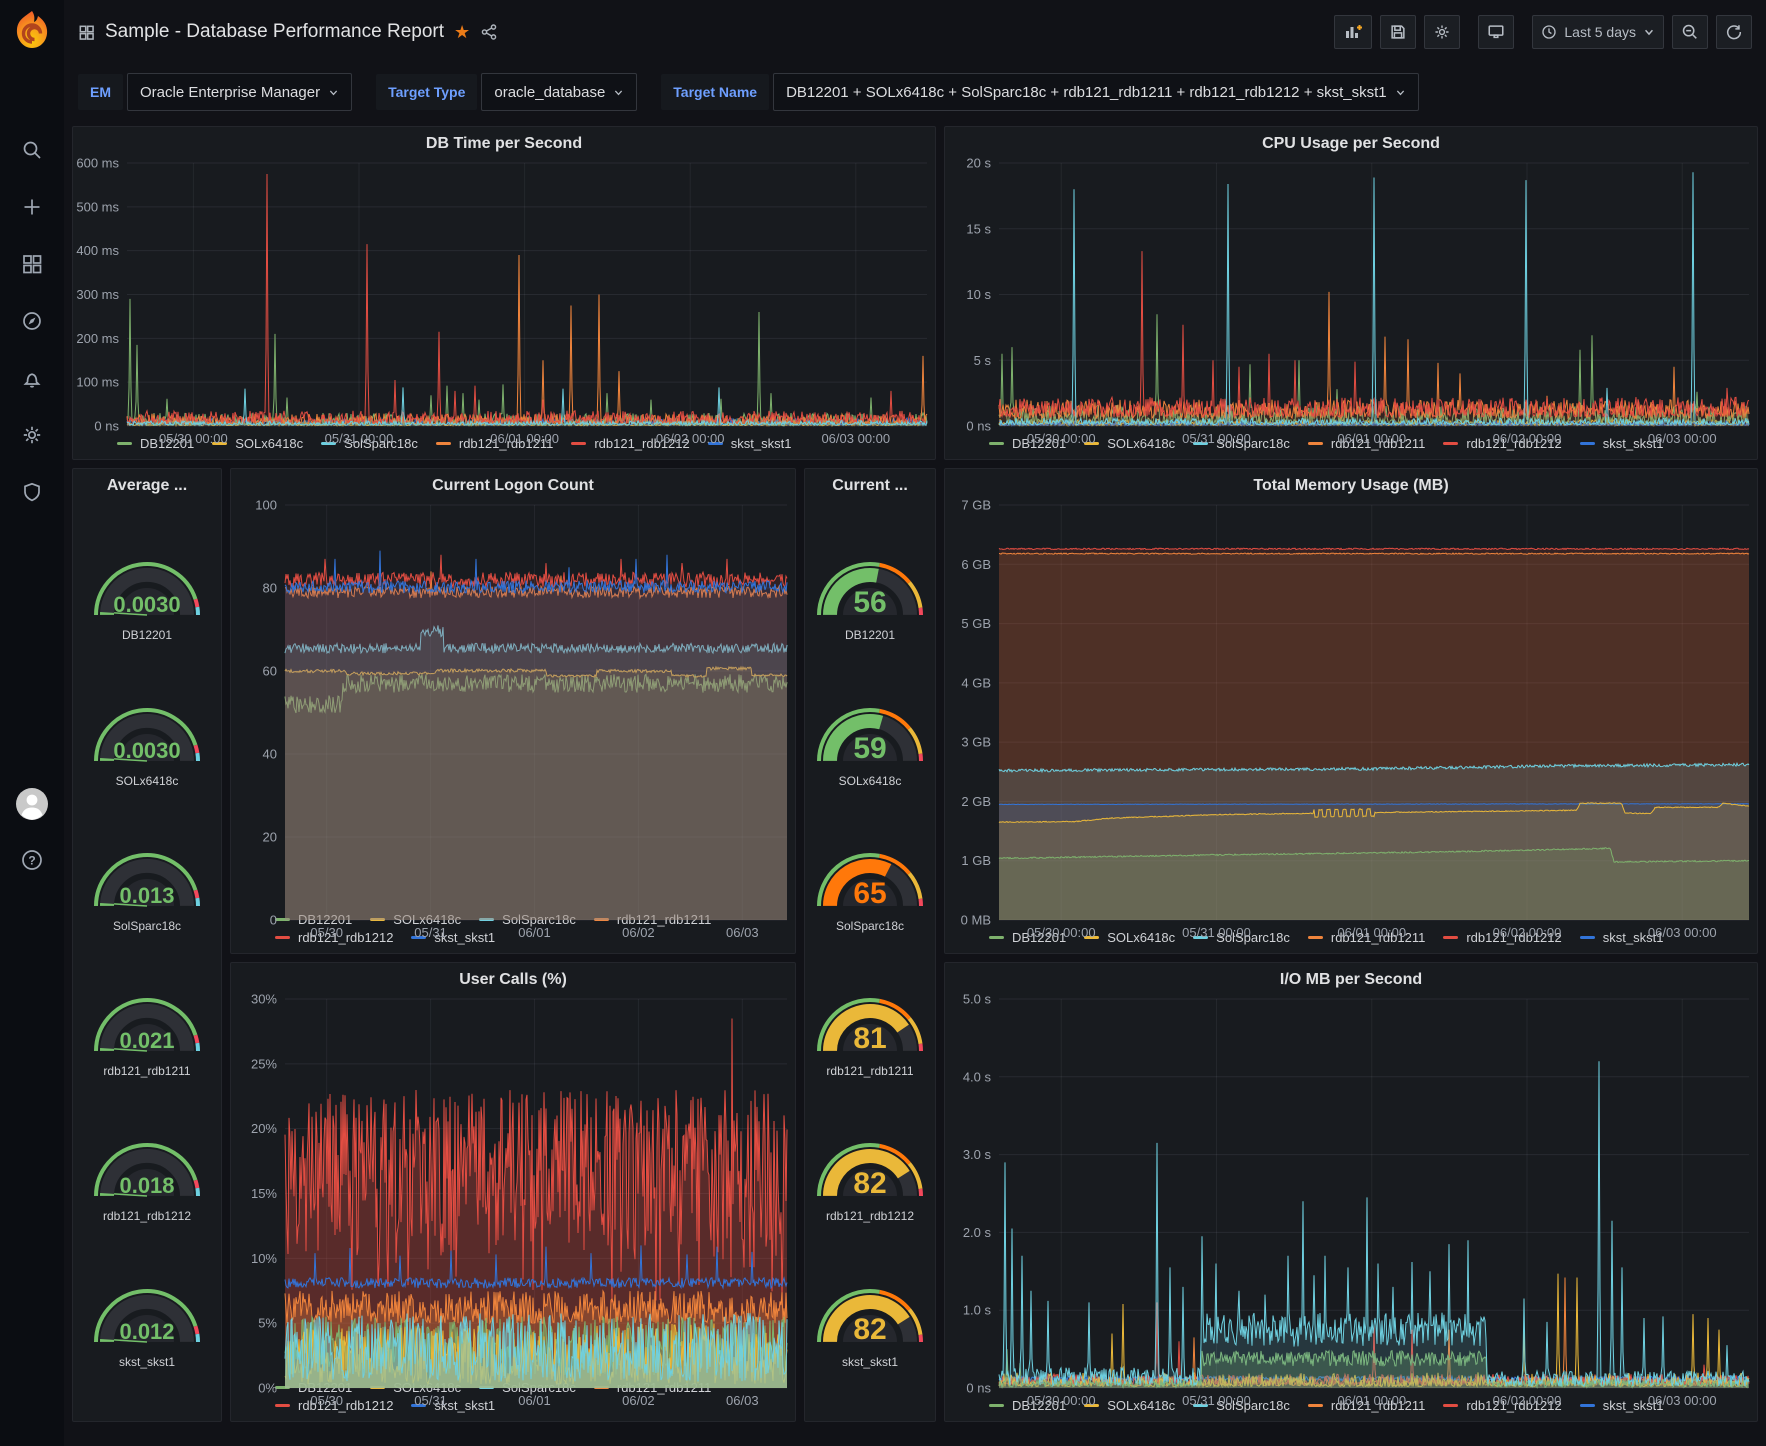 This screenshot has height=1446, width=1766. I want to click on logon-count-chart: 0 20 40 60 80 100 05/30 05/31 06/01 06/02 06/03, so click(513, 718).